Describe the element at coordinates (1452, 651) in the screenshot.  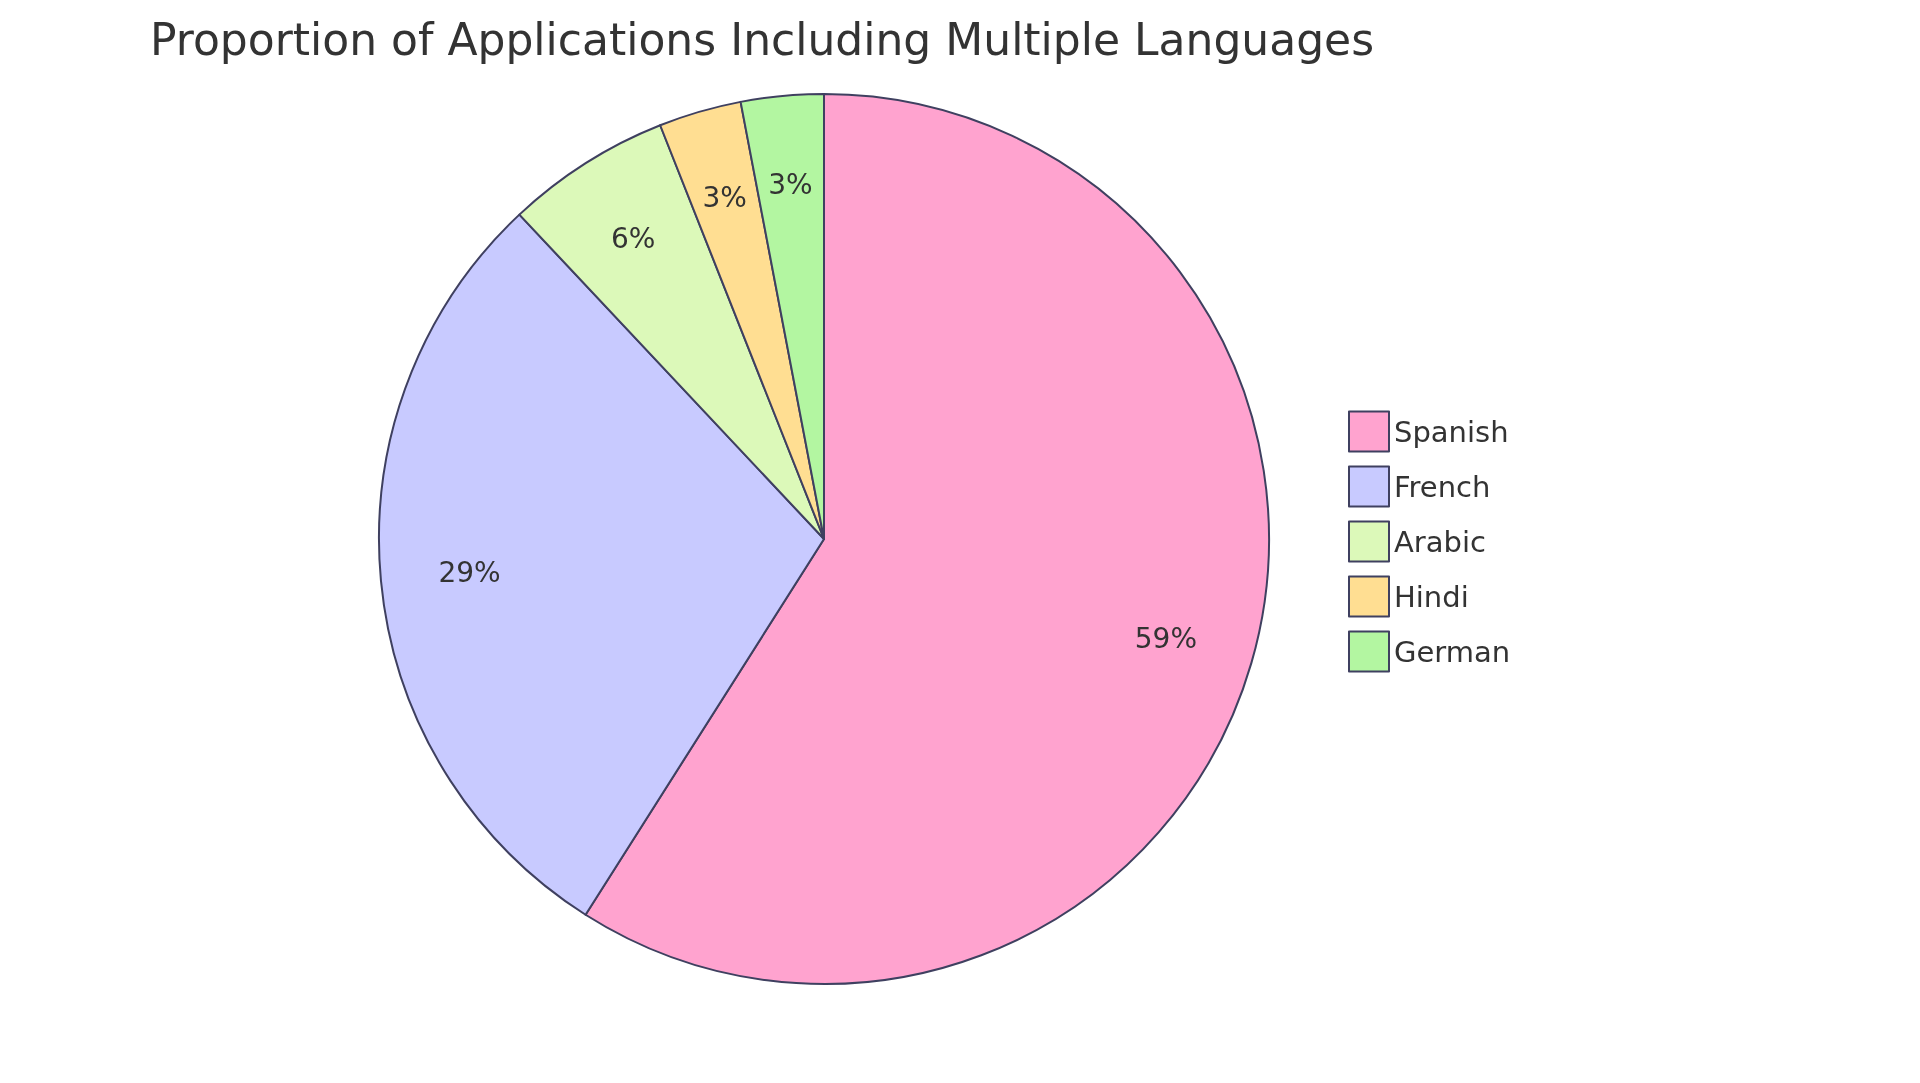
I see `legend-label: German` at that location.